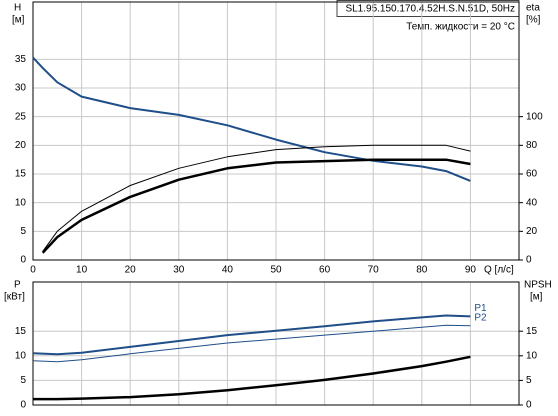 This screenshot has width=558, height=416. Describe the element at coordinates (21, 88) in the screenshot. I see `y-tick-label: 30` at that location.